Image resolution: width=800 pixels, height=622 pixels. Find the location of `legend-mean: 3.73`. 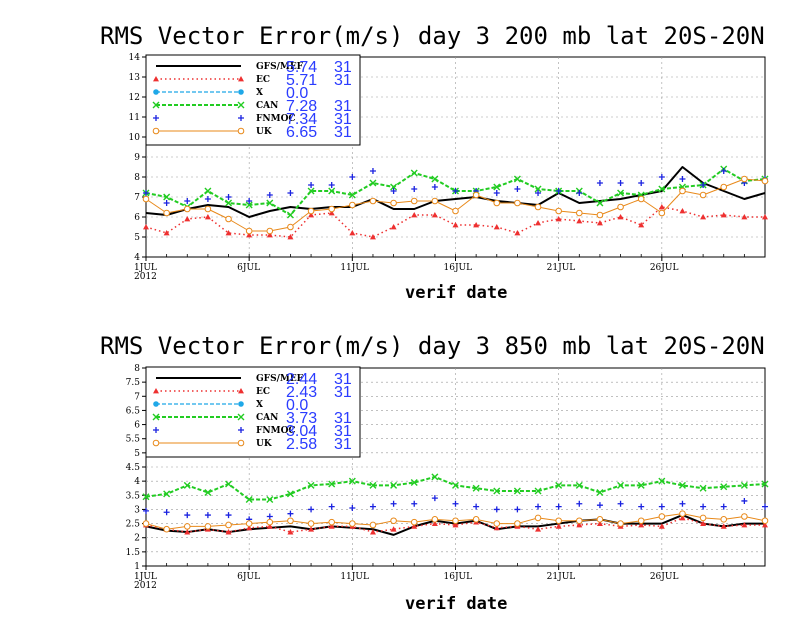

legend-mean: 3.73 is located at coordinates (301, 418).